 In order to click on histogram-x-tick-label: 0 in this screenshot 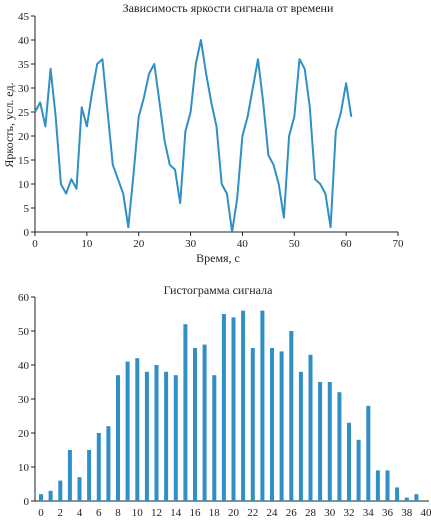, I will do `click(41, 513)`.